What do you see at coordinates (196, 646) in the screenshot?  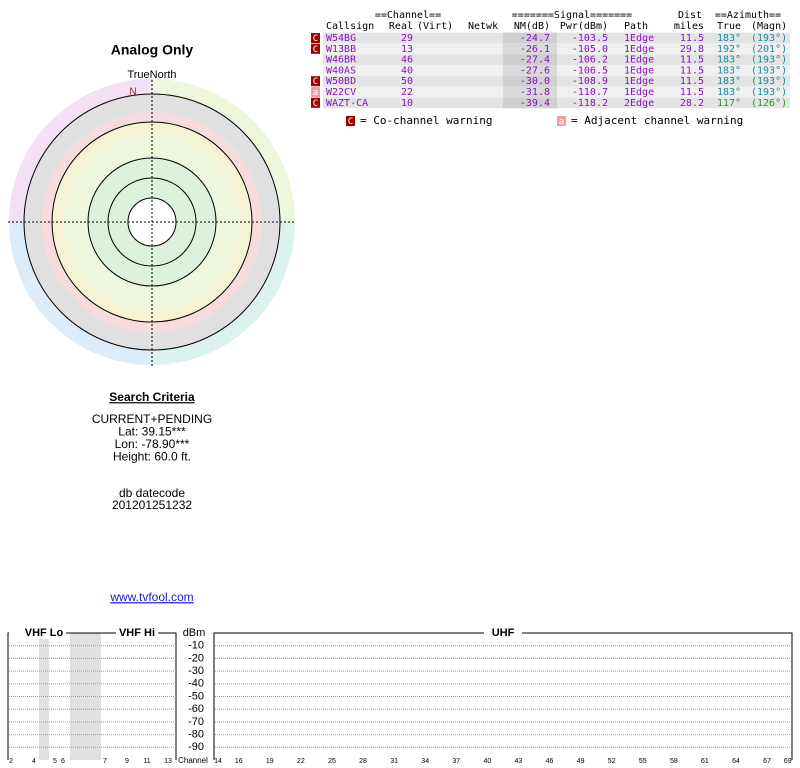 I see `y-tick-label: -10` at bounding box center [196, 646].